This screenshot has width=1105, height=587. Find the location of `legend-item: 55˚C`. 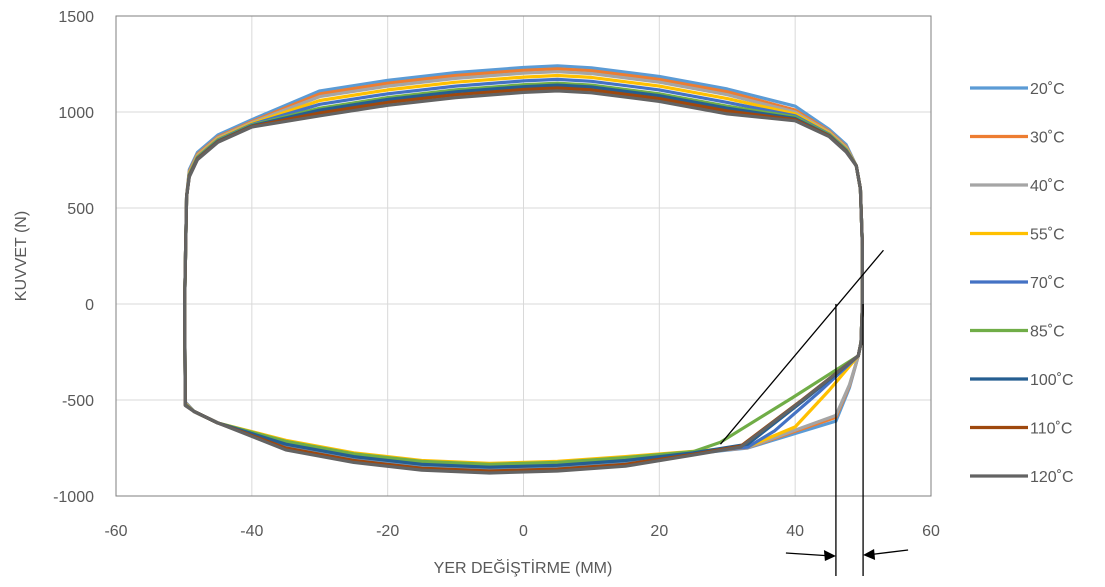

legend-item: 55˚C is located at coordinates (1017, 235).